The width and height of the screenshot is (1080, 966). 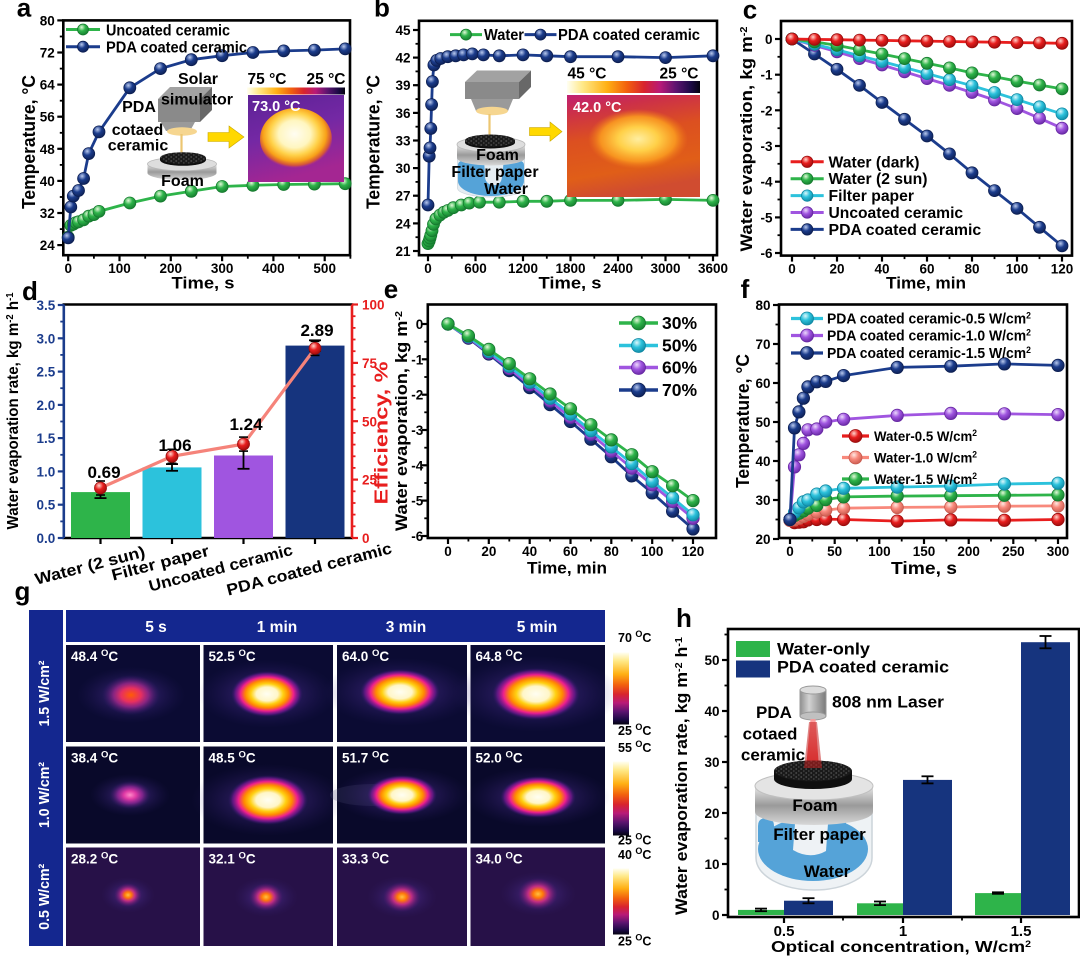 What do you see at coordinates (925, 458) in the screenshot?
I see `svg-text: Water-1.0 W/cm2` at bounding box center [925, 458].